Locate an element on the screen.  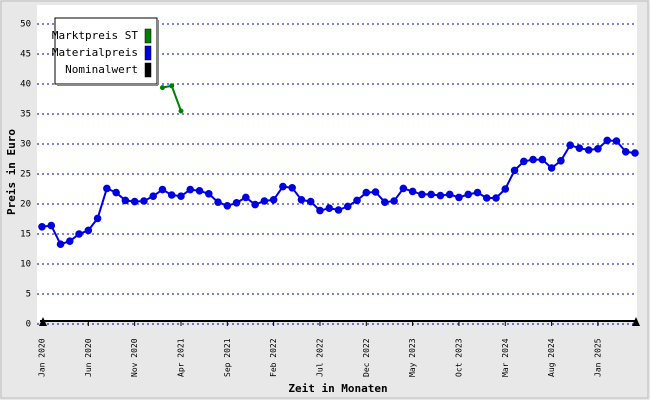
y-tick-label: 0 is located at coordinates (28, 325).